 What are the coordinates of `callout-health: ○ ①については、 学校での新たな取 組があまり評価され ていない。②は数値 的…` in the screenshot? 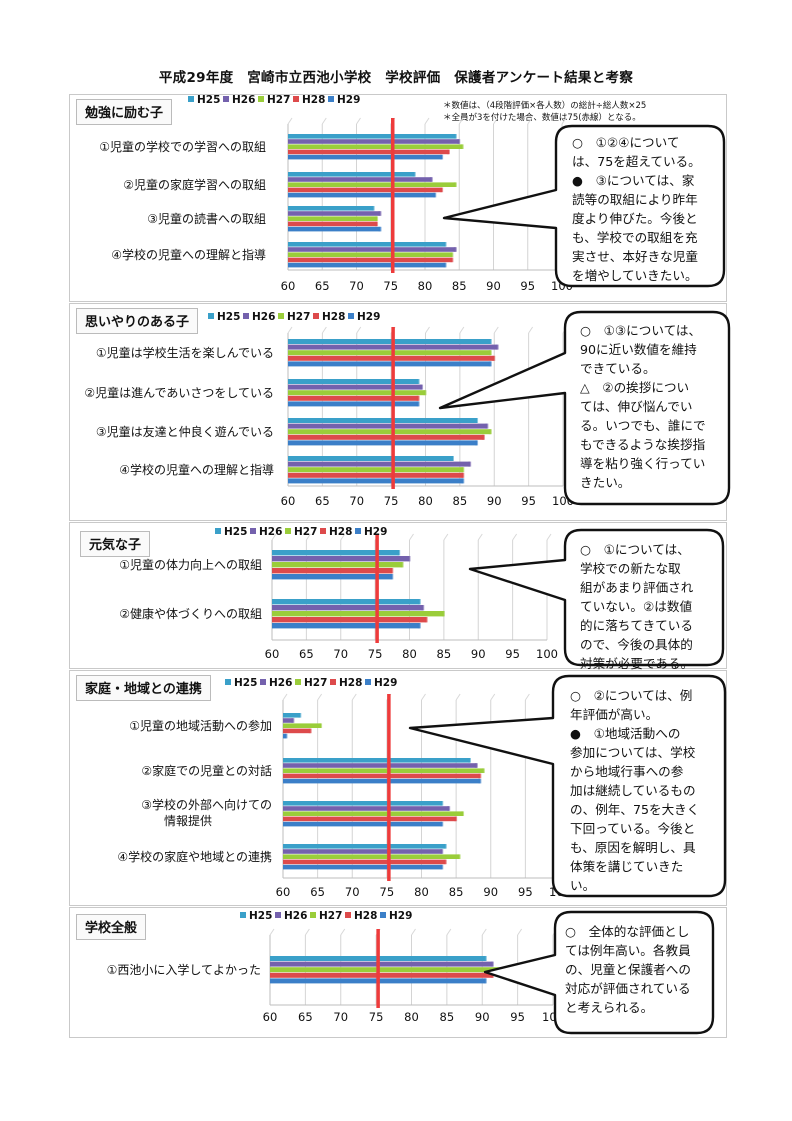 It's located at (637, 606).